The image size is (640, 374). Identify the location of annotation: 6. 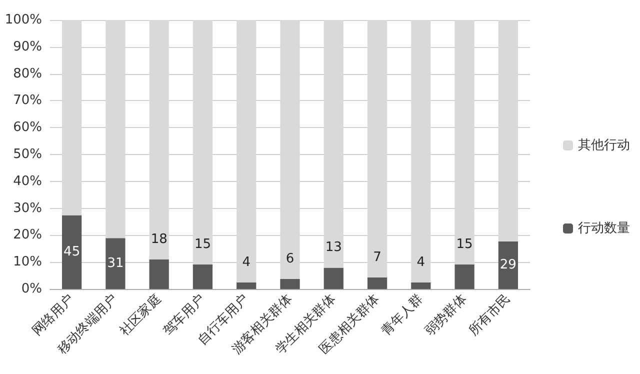
(290, 259).